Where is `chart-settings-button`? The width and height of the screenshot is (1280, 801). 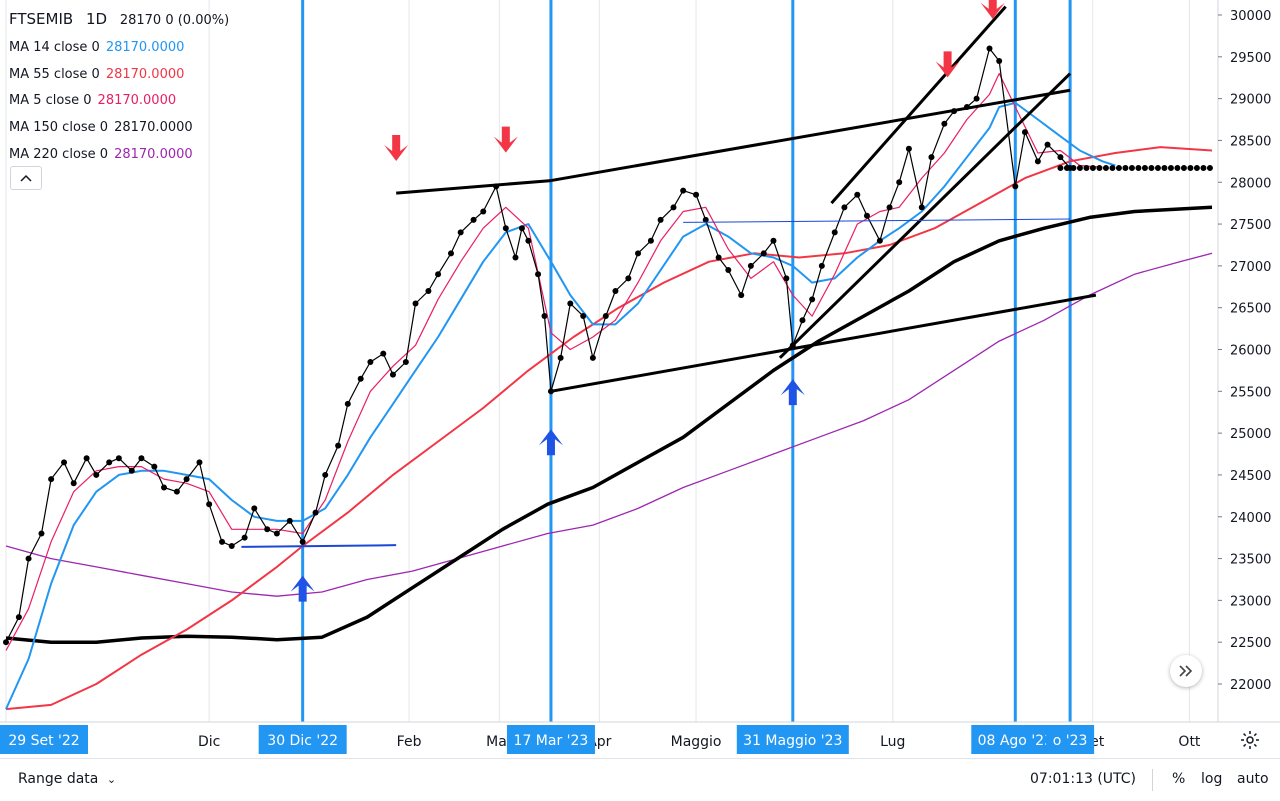
chart-settings-button is located at coordinates (1250, 742).